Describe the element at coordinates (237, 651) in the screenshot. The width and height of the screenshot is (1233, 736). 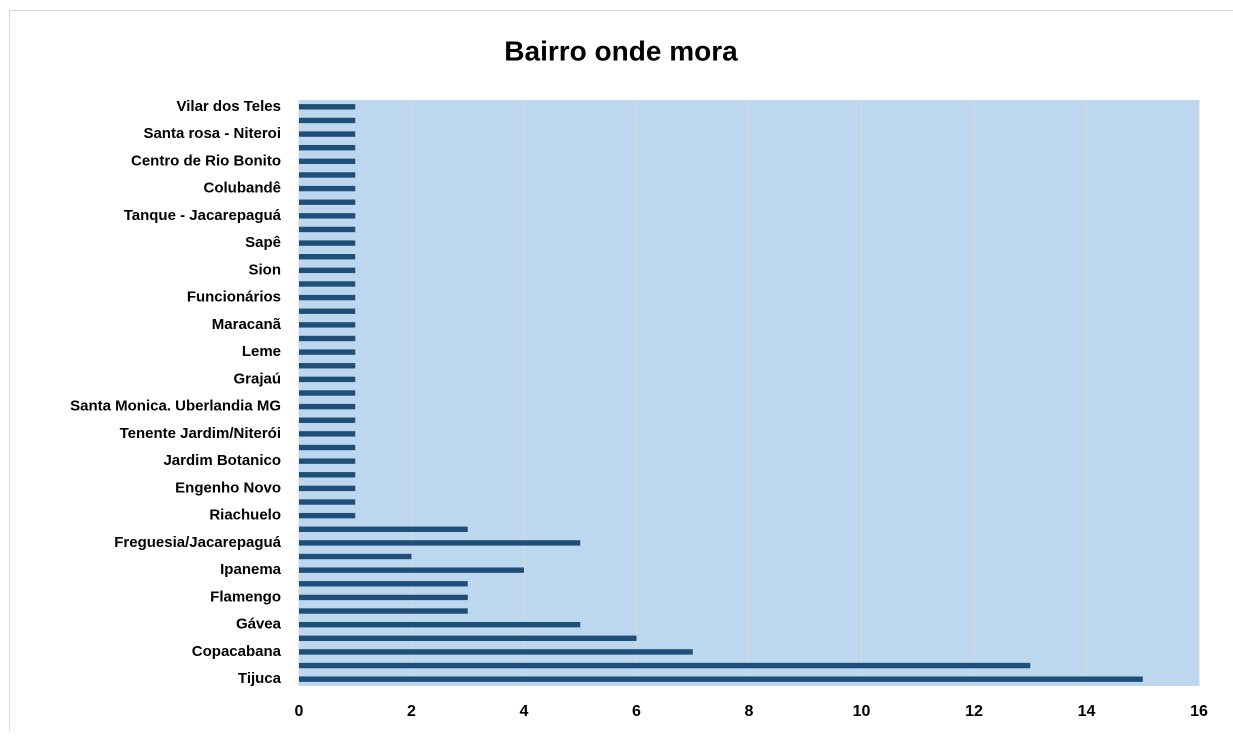
I see `y-tick-label: Copacabana` at that location.